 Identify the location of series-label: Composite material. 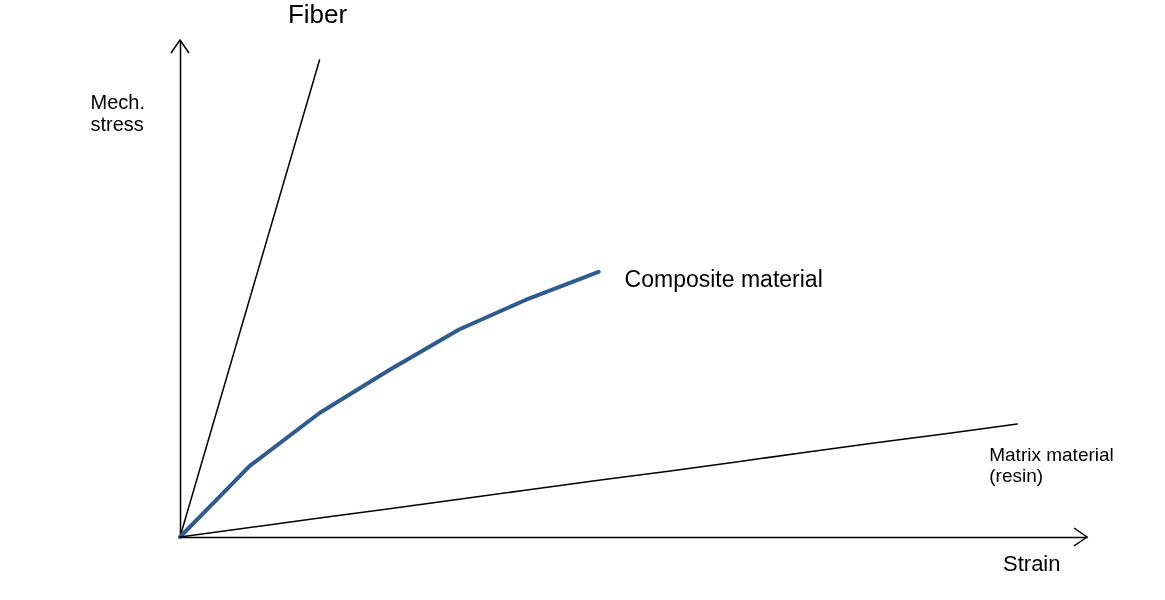
(723, 278).